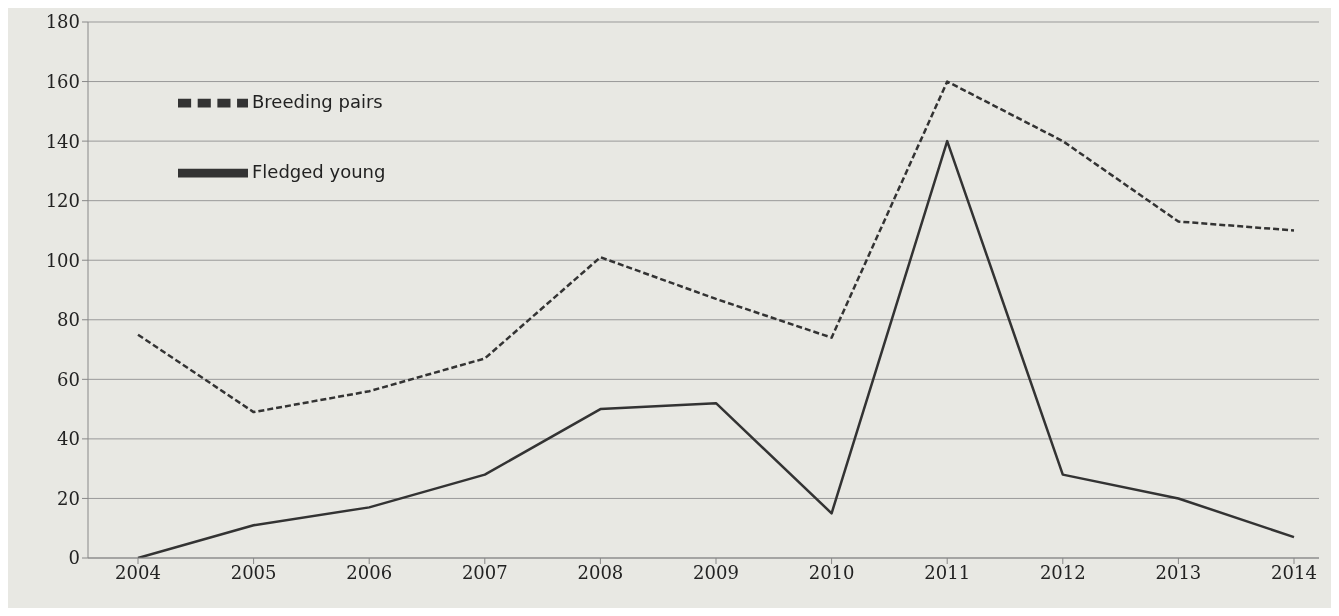  Describe the element at coordinates (947, 572) in the screenshot. I see `x-tick-label: 2011` at that location.